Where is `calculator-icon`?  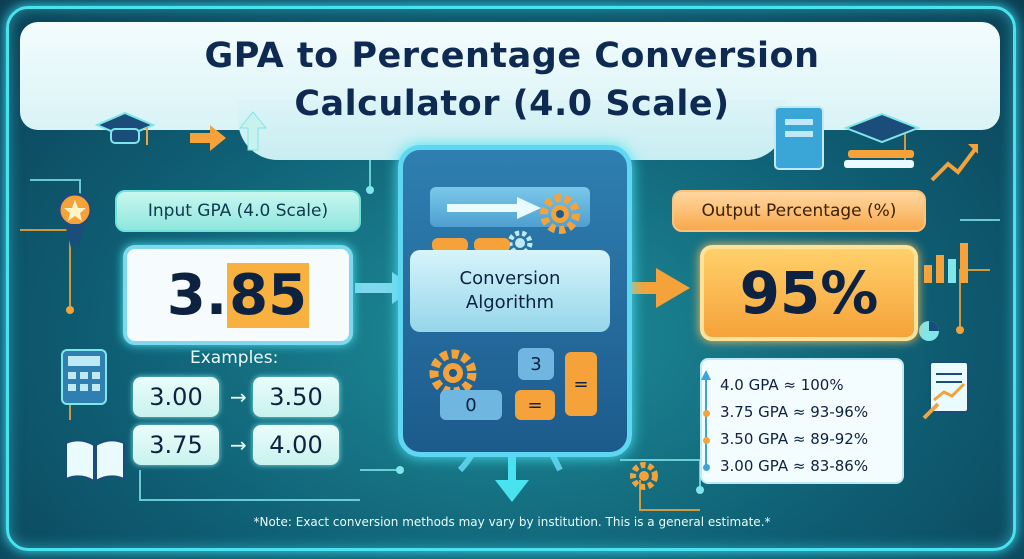 calculator-icon is located at coordinates (84, 377).